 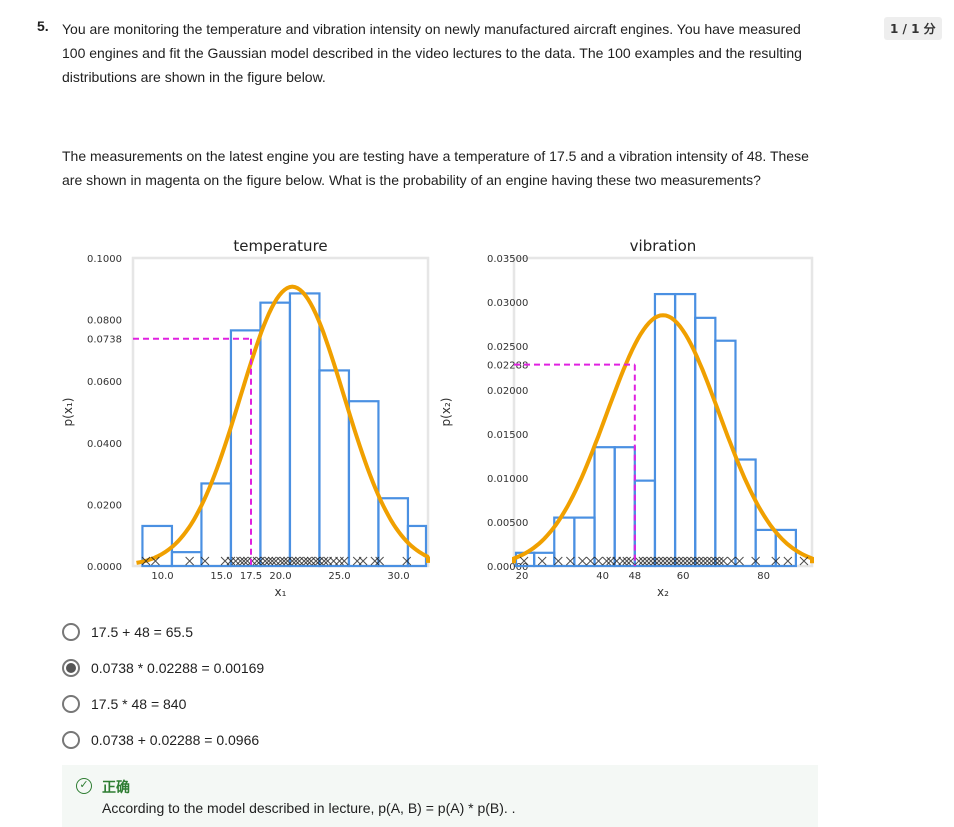 I want to click on y-tick-label: 0.01500, so click(x=507, y=435).